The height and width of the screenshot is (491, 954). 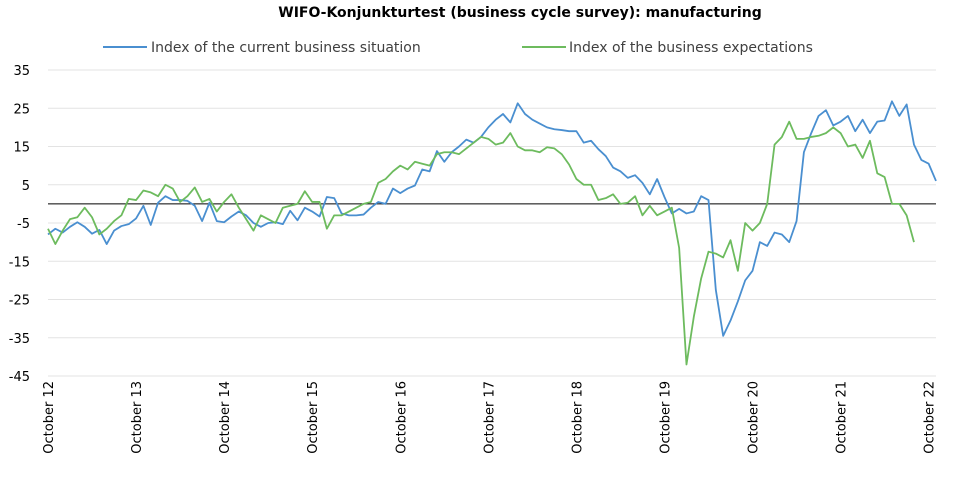 What do you see at coordinates (691, 48) in the screenshot?
I see `legend-label-business-expectations: Index of the business expectations` at bounding box center [691, 48].